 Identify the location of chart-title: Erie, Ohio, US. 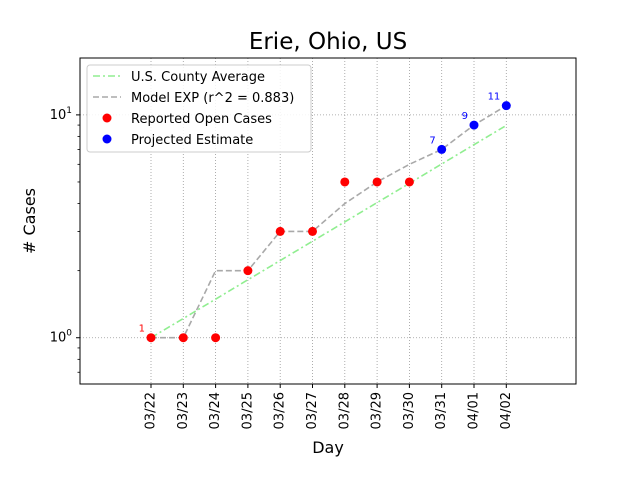
(328, 42).